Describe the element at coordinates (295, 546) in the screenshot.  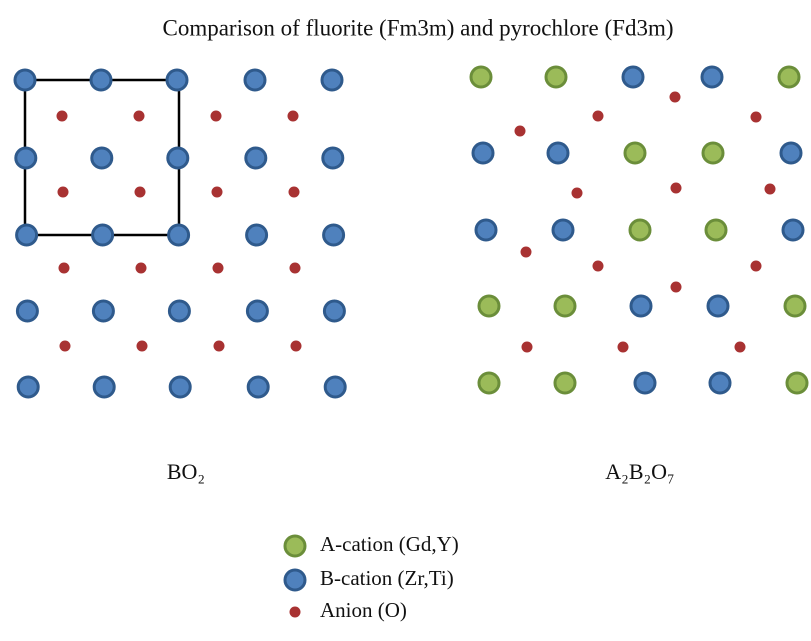
I see `legend-a-icon` at that location.